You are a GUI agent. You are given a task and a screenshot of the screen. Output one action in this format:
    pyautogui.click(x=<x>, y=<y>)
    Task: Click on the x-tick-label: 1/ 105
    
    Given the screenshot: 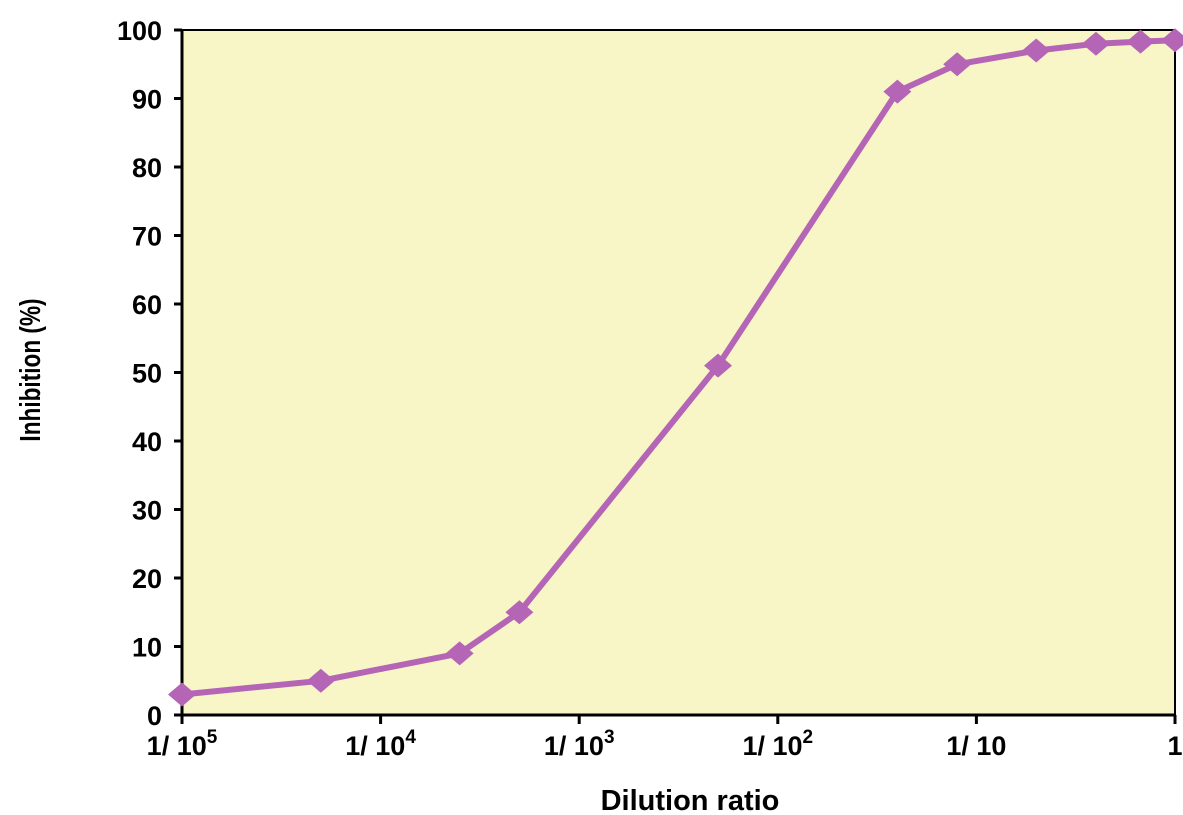 What is the action you would take?
    pyautogui.click(x=182, y=744)
    